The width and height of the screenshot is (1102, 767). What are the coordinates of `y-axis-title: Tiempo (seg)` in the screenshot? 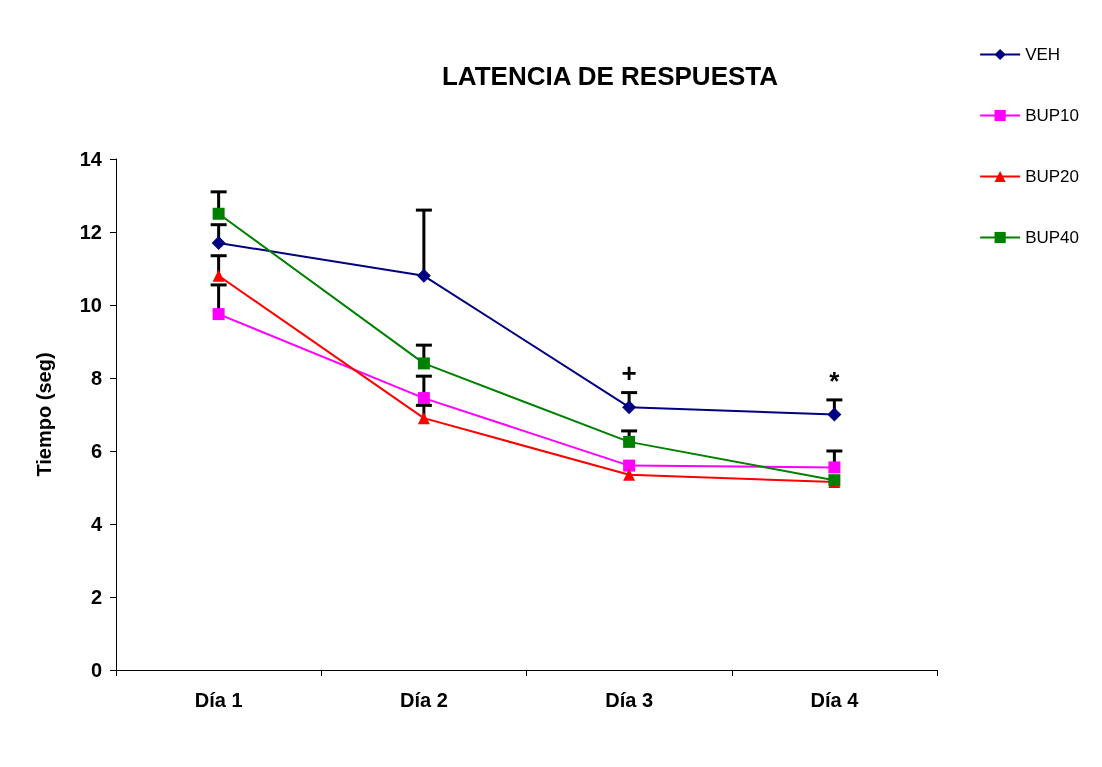 It's located at (44, 414).